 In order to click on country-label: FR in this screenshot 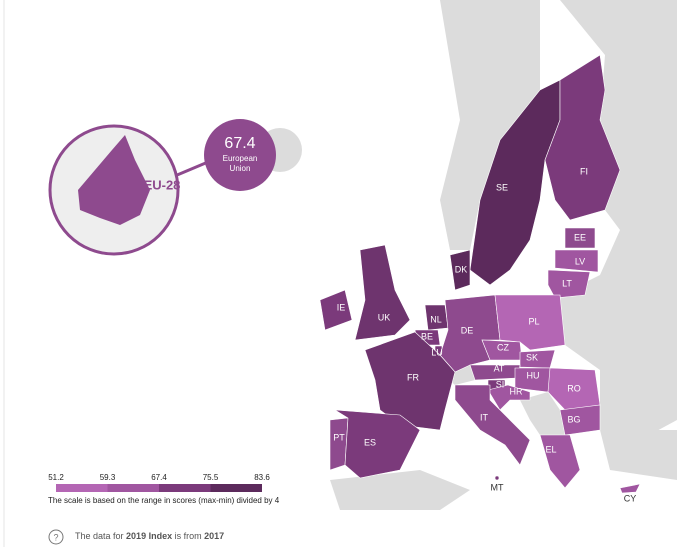, I will do `click(413, 377)`.